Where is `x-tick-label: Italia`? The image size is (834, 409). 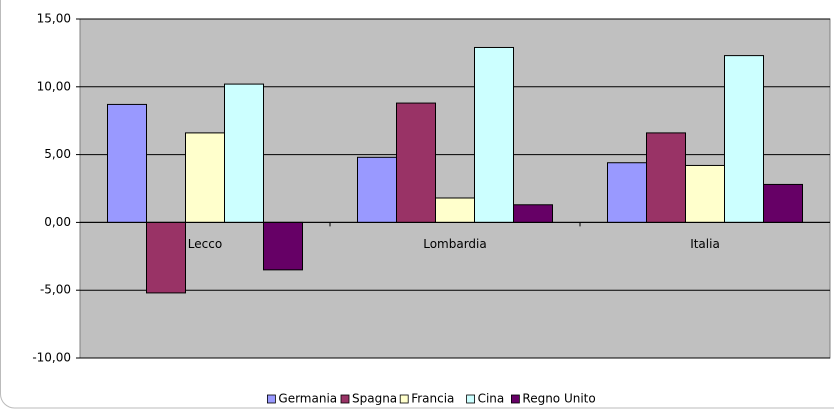 x-tick-label: Italia is located at coordinates (705, 244).